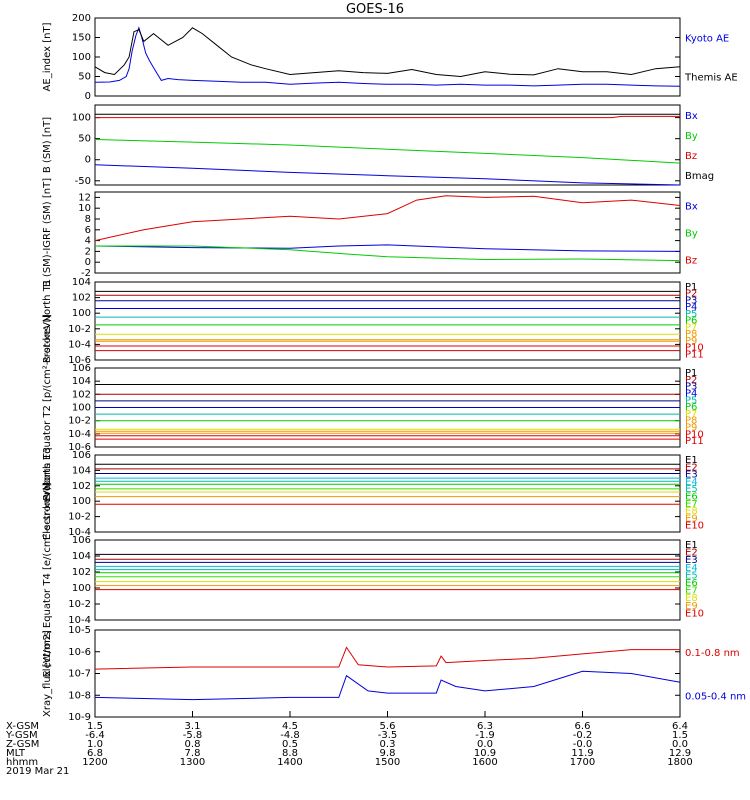  I want to click on legend-entry: P7, so click(691, 327).